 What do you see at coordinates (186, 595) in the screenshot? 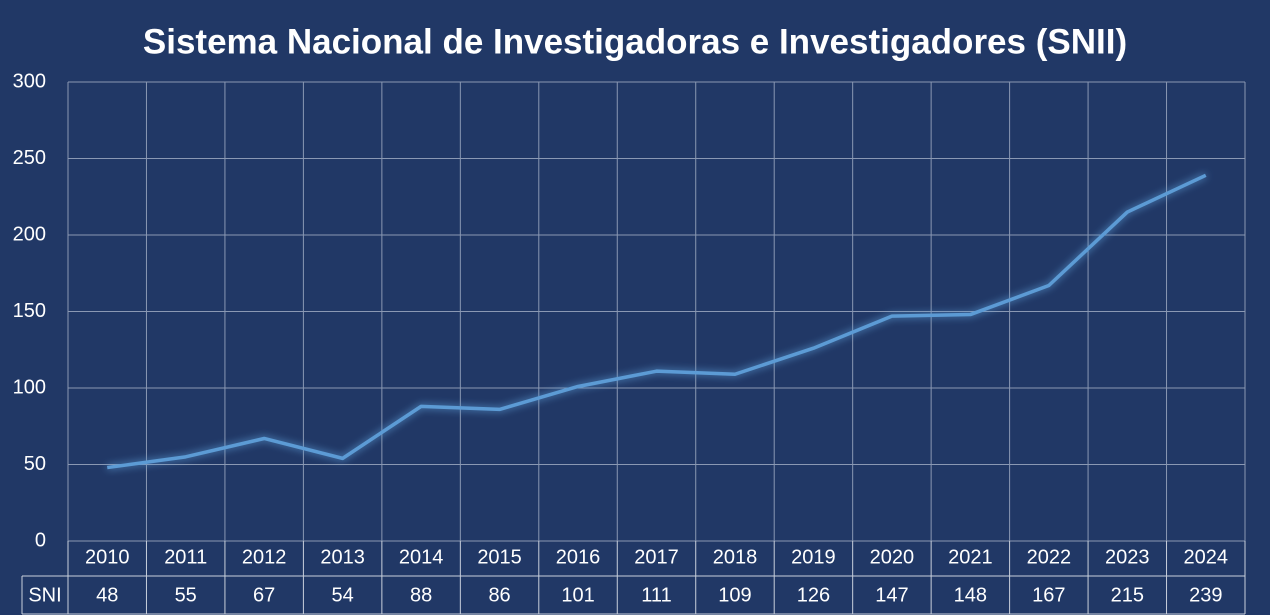
I see `data-table-value: 55` at bounding box center [186, 595].